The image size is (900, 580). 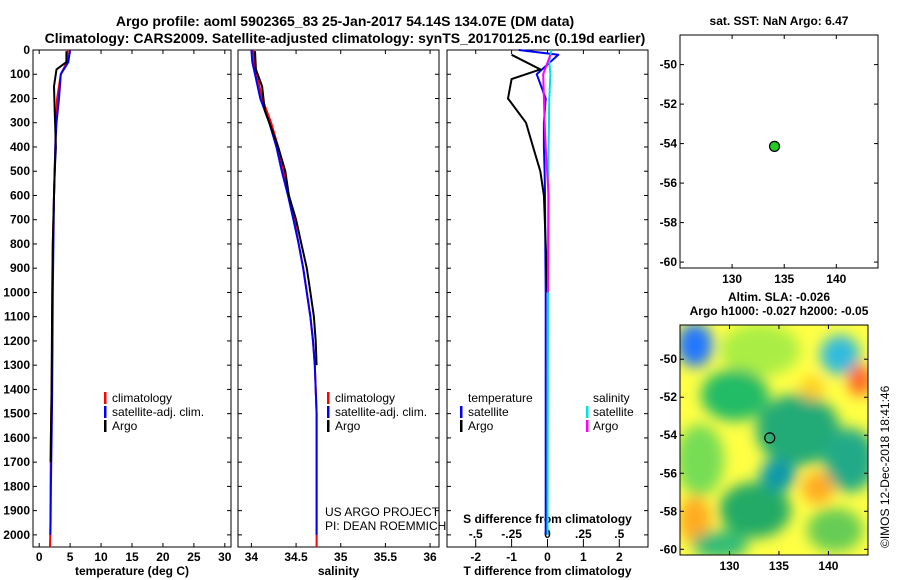 What do you see at coordinates (382, 512) in the screenshot?
I see `credit-line-1: US ARGO PROJECT` at bounding box center [382, 512].